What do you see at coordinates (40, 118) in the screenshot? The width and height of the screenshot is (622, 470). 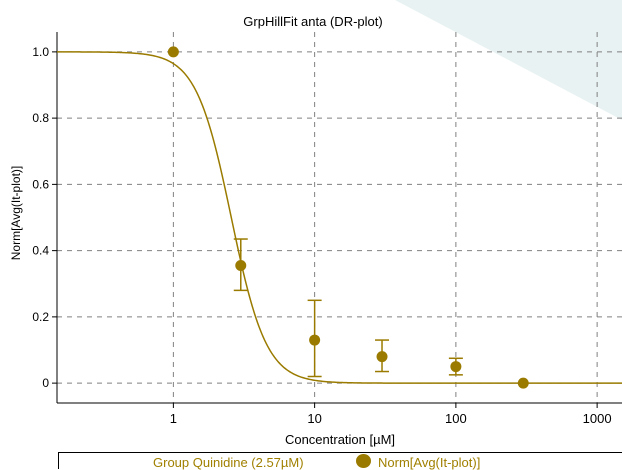 I see `y-tick-label-4: 0.8` at bounding box center [40, 118].